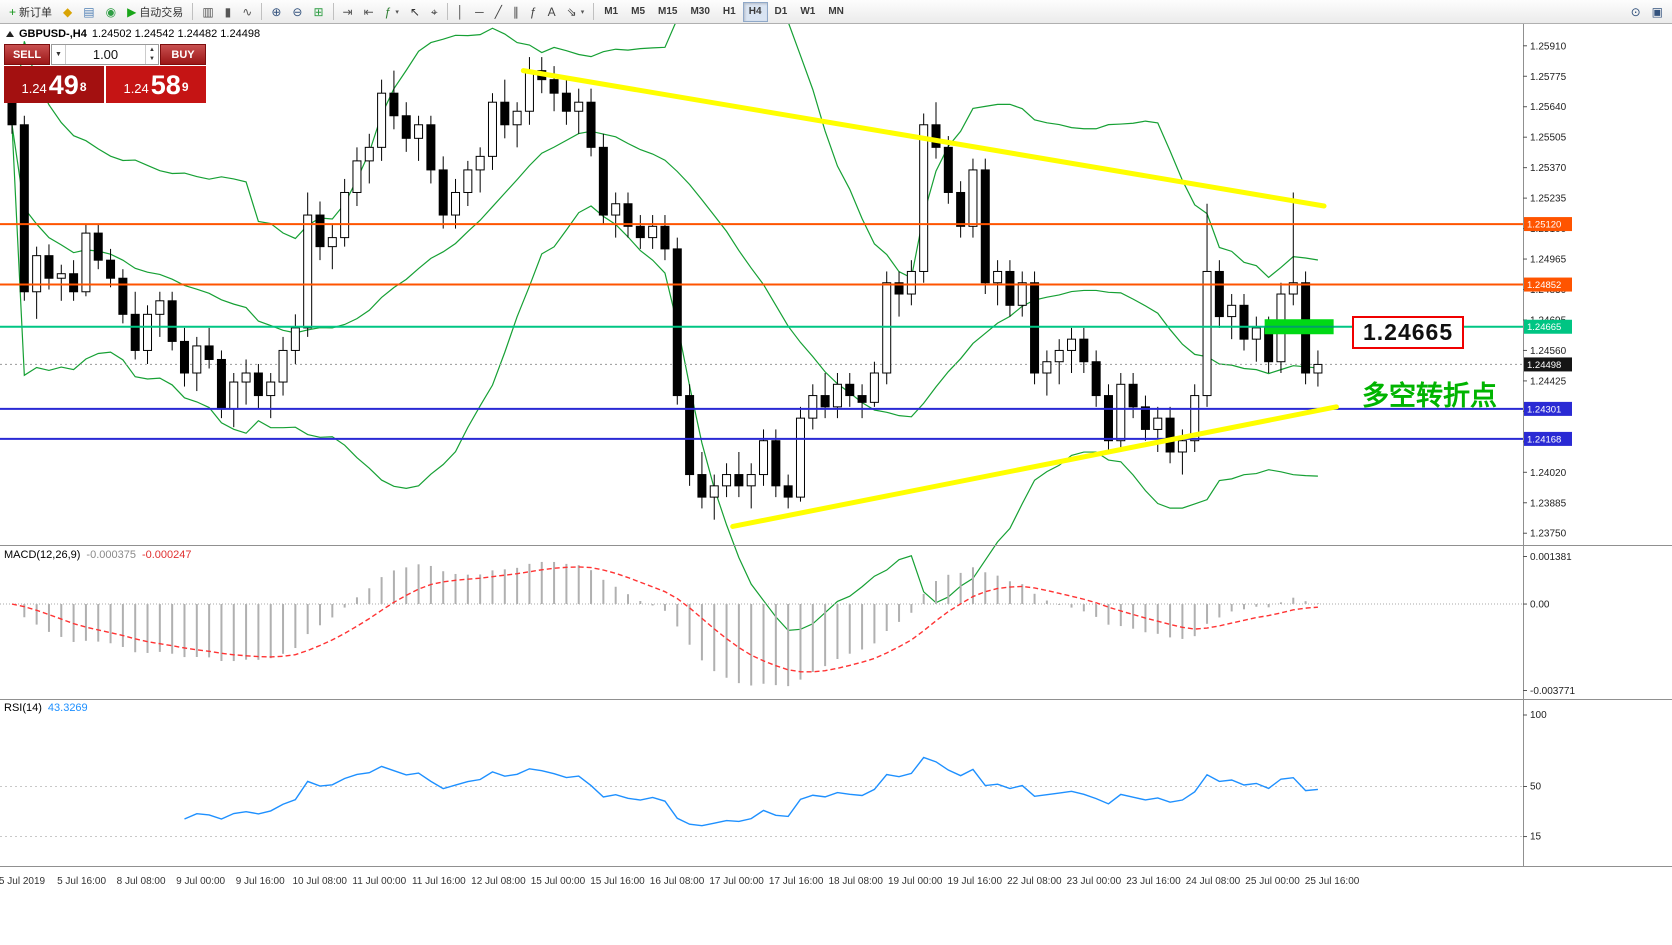  I want to click on sell-price-prefix: 1.24, so click(34, 89).